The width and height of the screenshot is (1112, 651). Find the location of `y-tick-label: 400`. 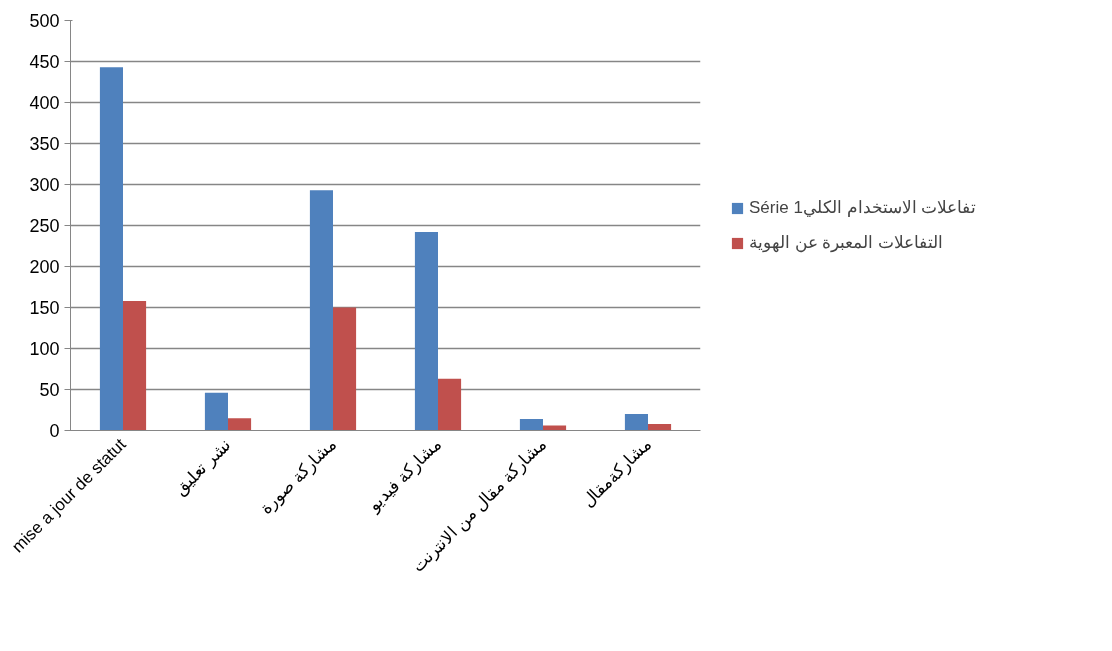

y-tick-label: 400 is located at coordinates (44, 103).